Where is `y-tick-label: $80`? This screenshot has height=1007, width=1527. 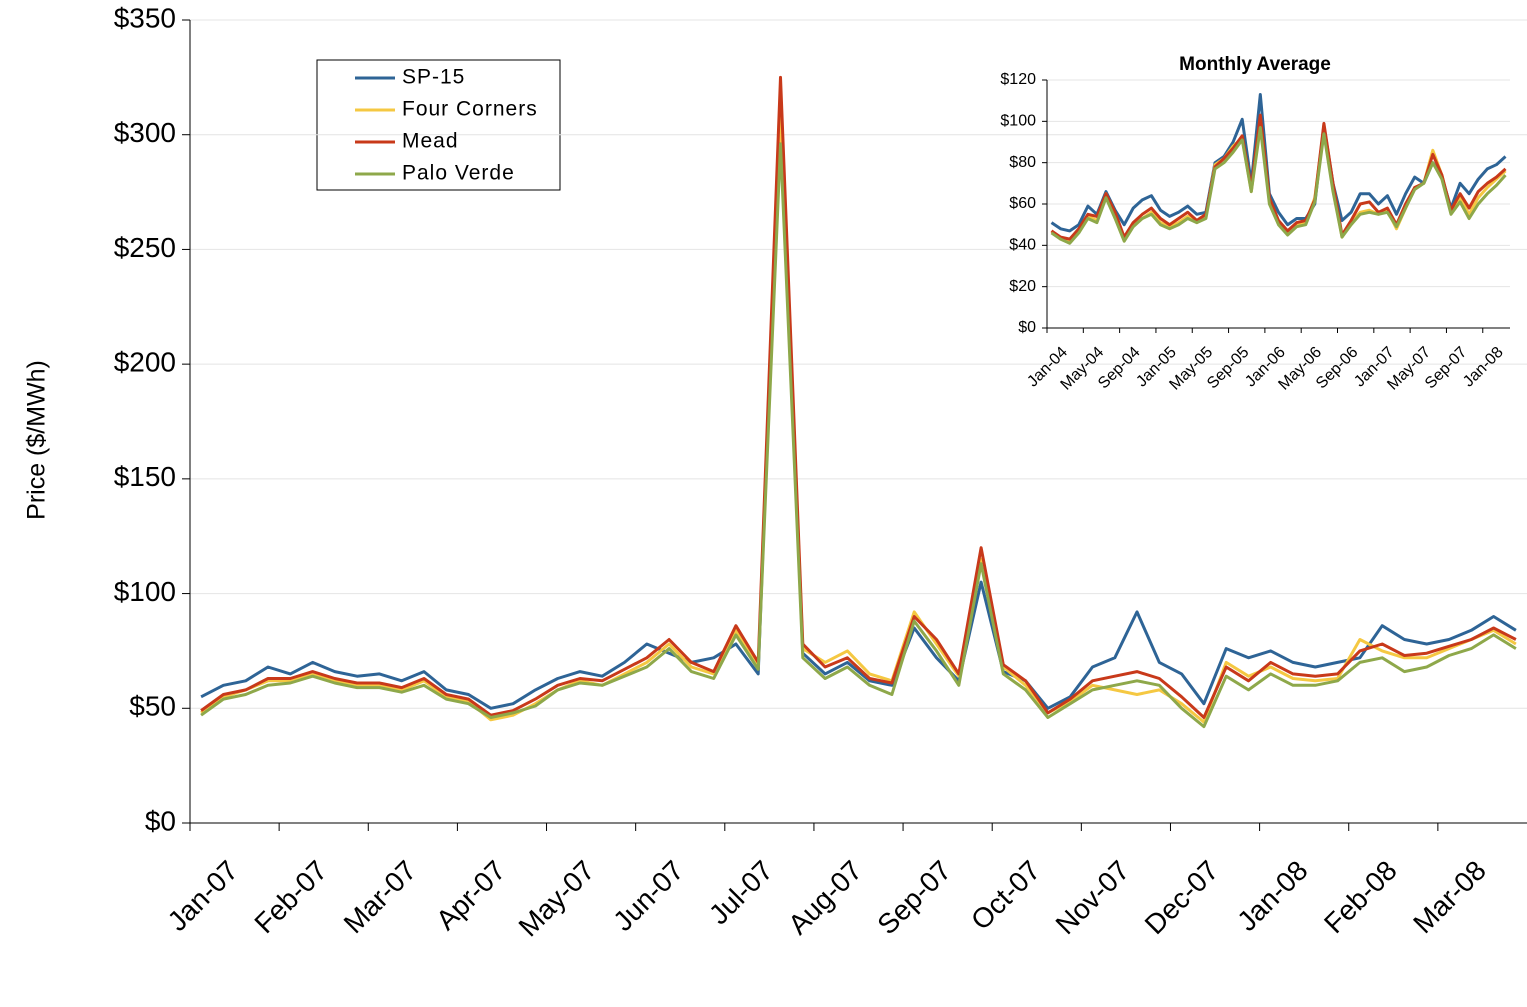
y-tick-label: $80 is located at coordinates (1022, 162).